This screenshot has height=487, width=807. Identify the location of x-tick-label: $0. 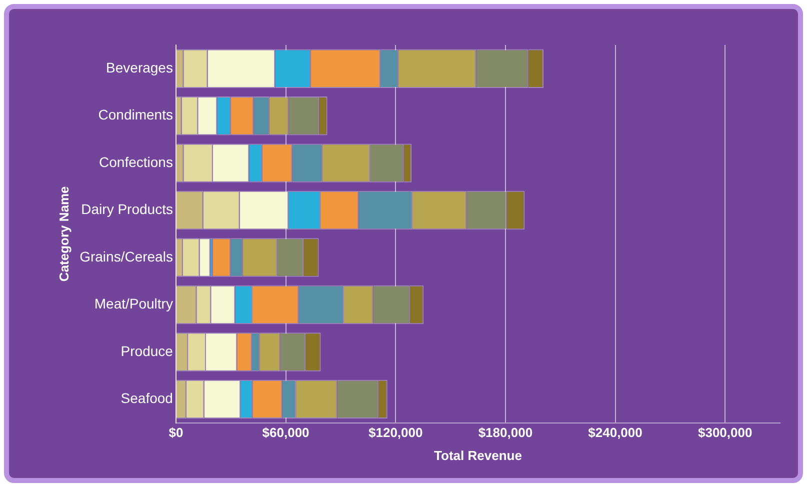
(176, 432).